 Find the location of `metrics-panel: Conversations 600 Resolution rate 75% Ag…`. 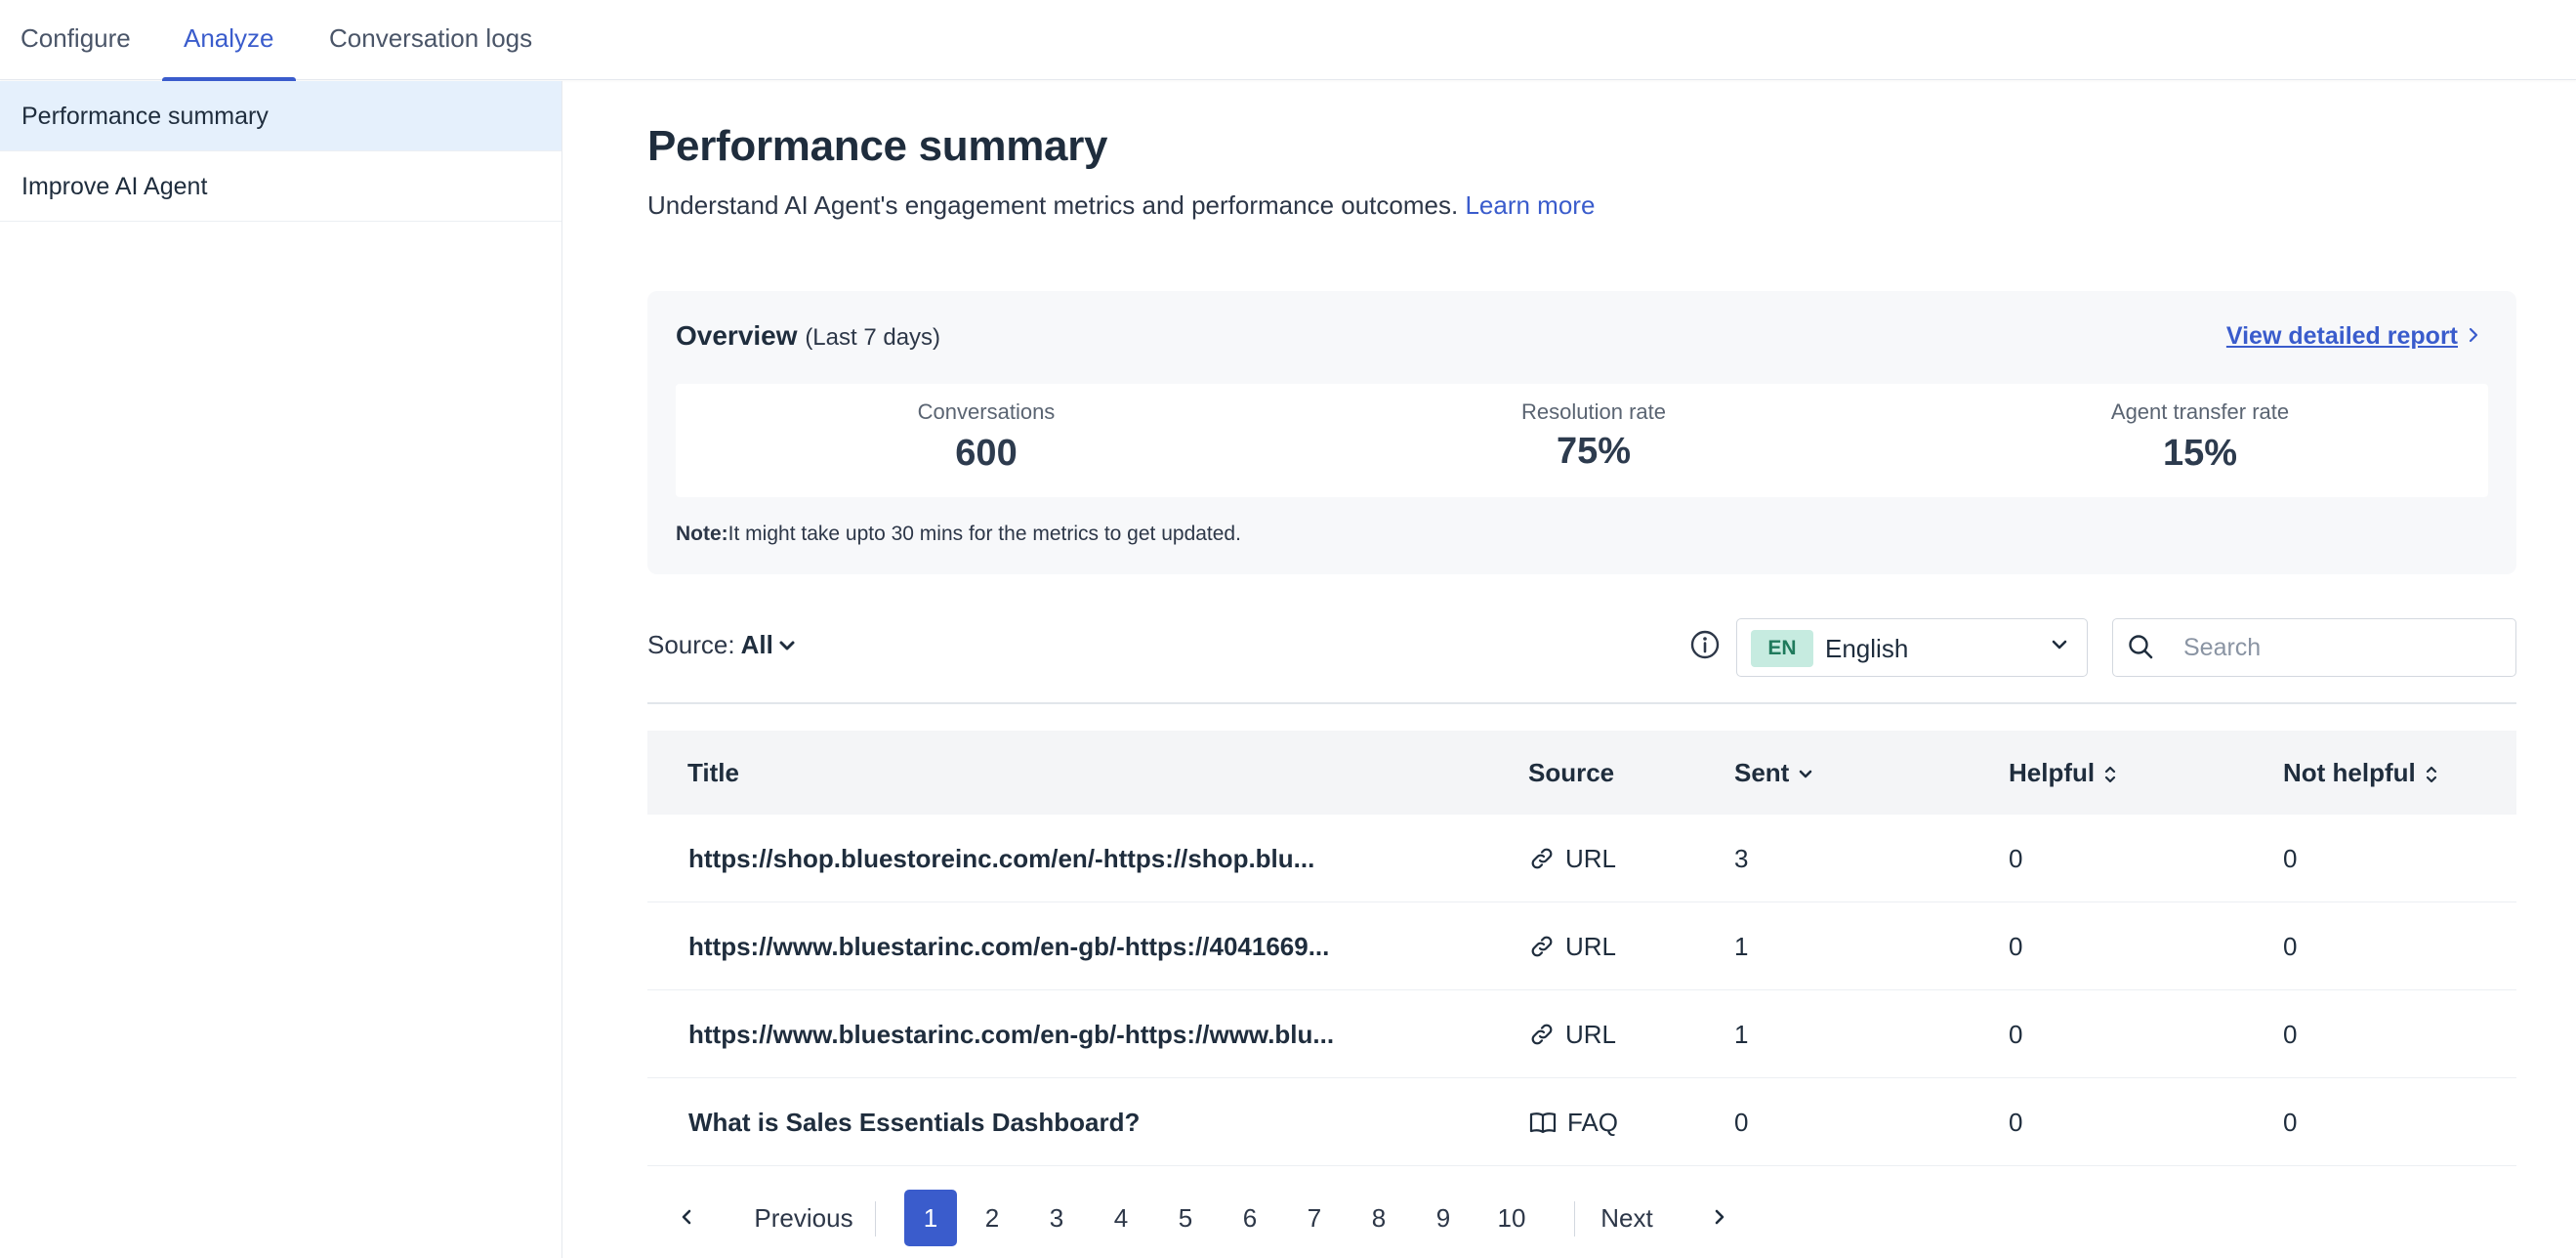

metrics-panel: Conversations 600 Resolution rate 75% Ag… is located at coordinates (1582, 440).